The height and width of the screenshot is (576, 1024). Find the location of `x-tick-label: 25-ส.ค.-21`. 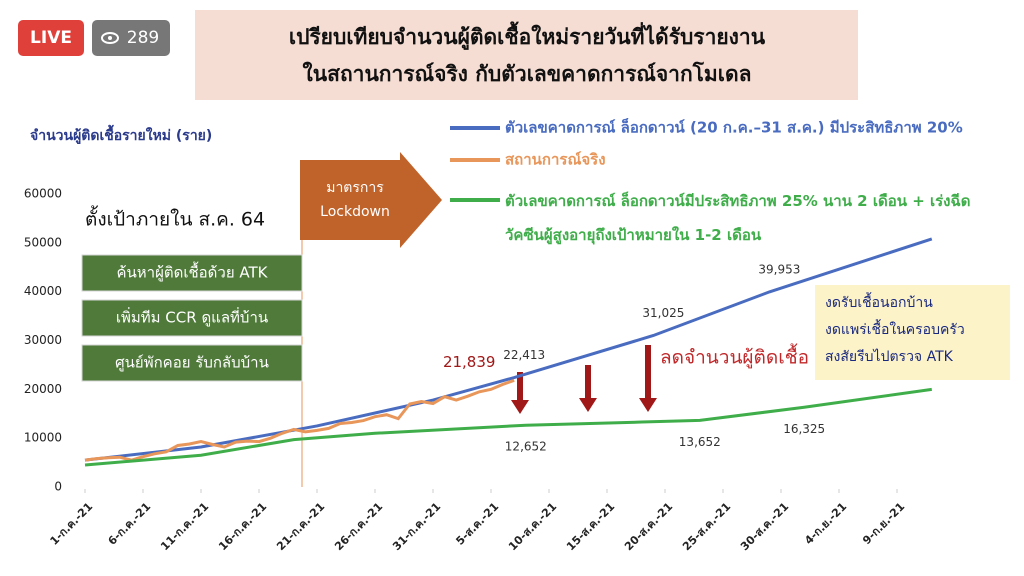

x-tick-label: 25-ส.ค.-21 is located at coordinates (706, 526).